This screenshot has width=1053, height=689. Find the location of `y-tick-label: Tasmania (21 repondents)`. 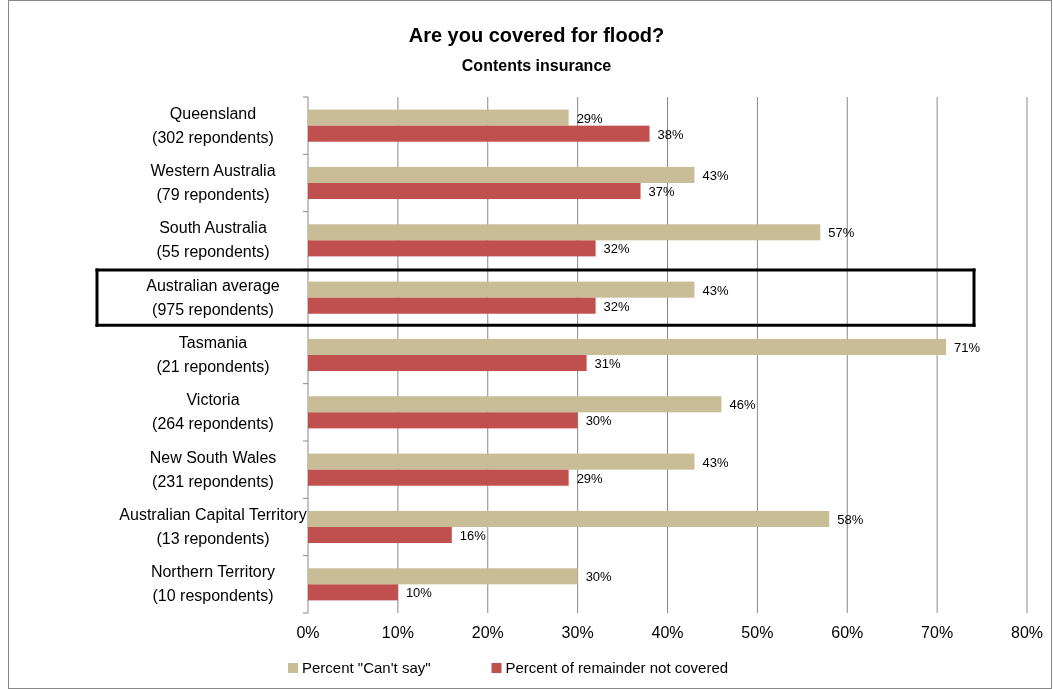

y-tick-label: Tasmania (21 repondents) is located at coordinates (213, 354).